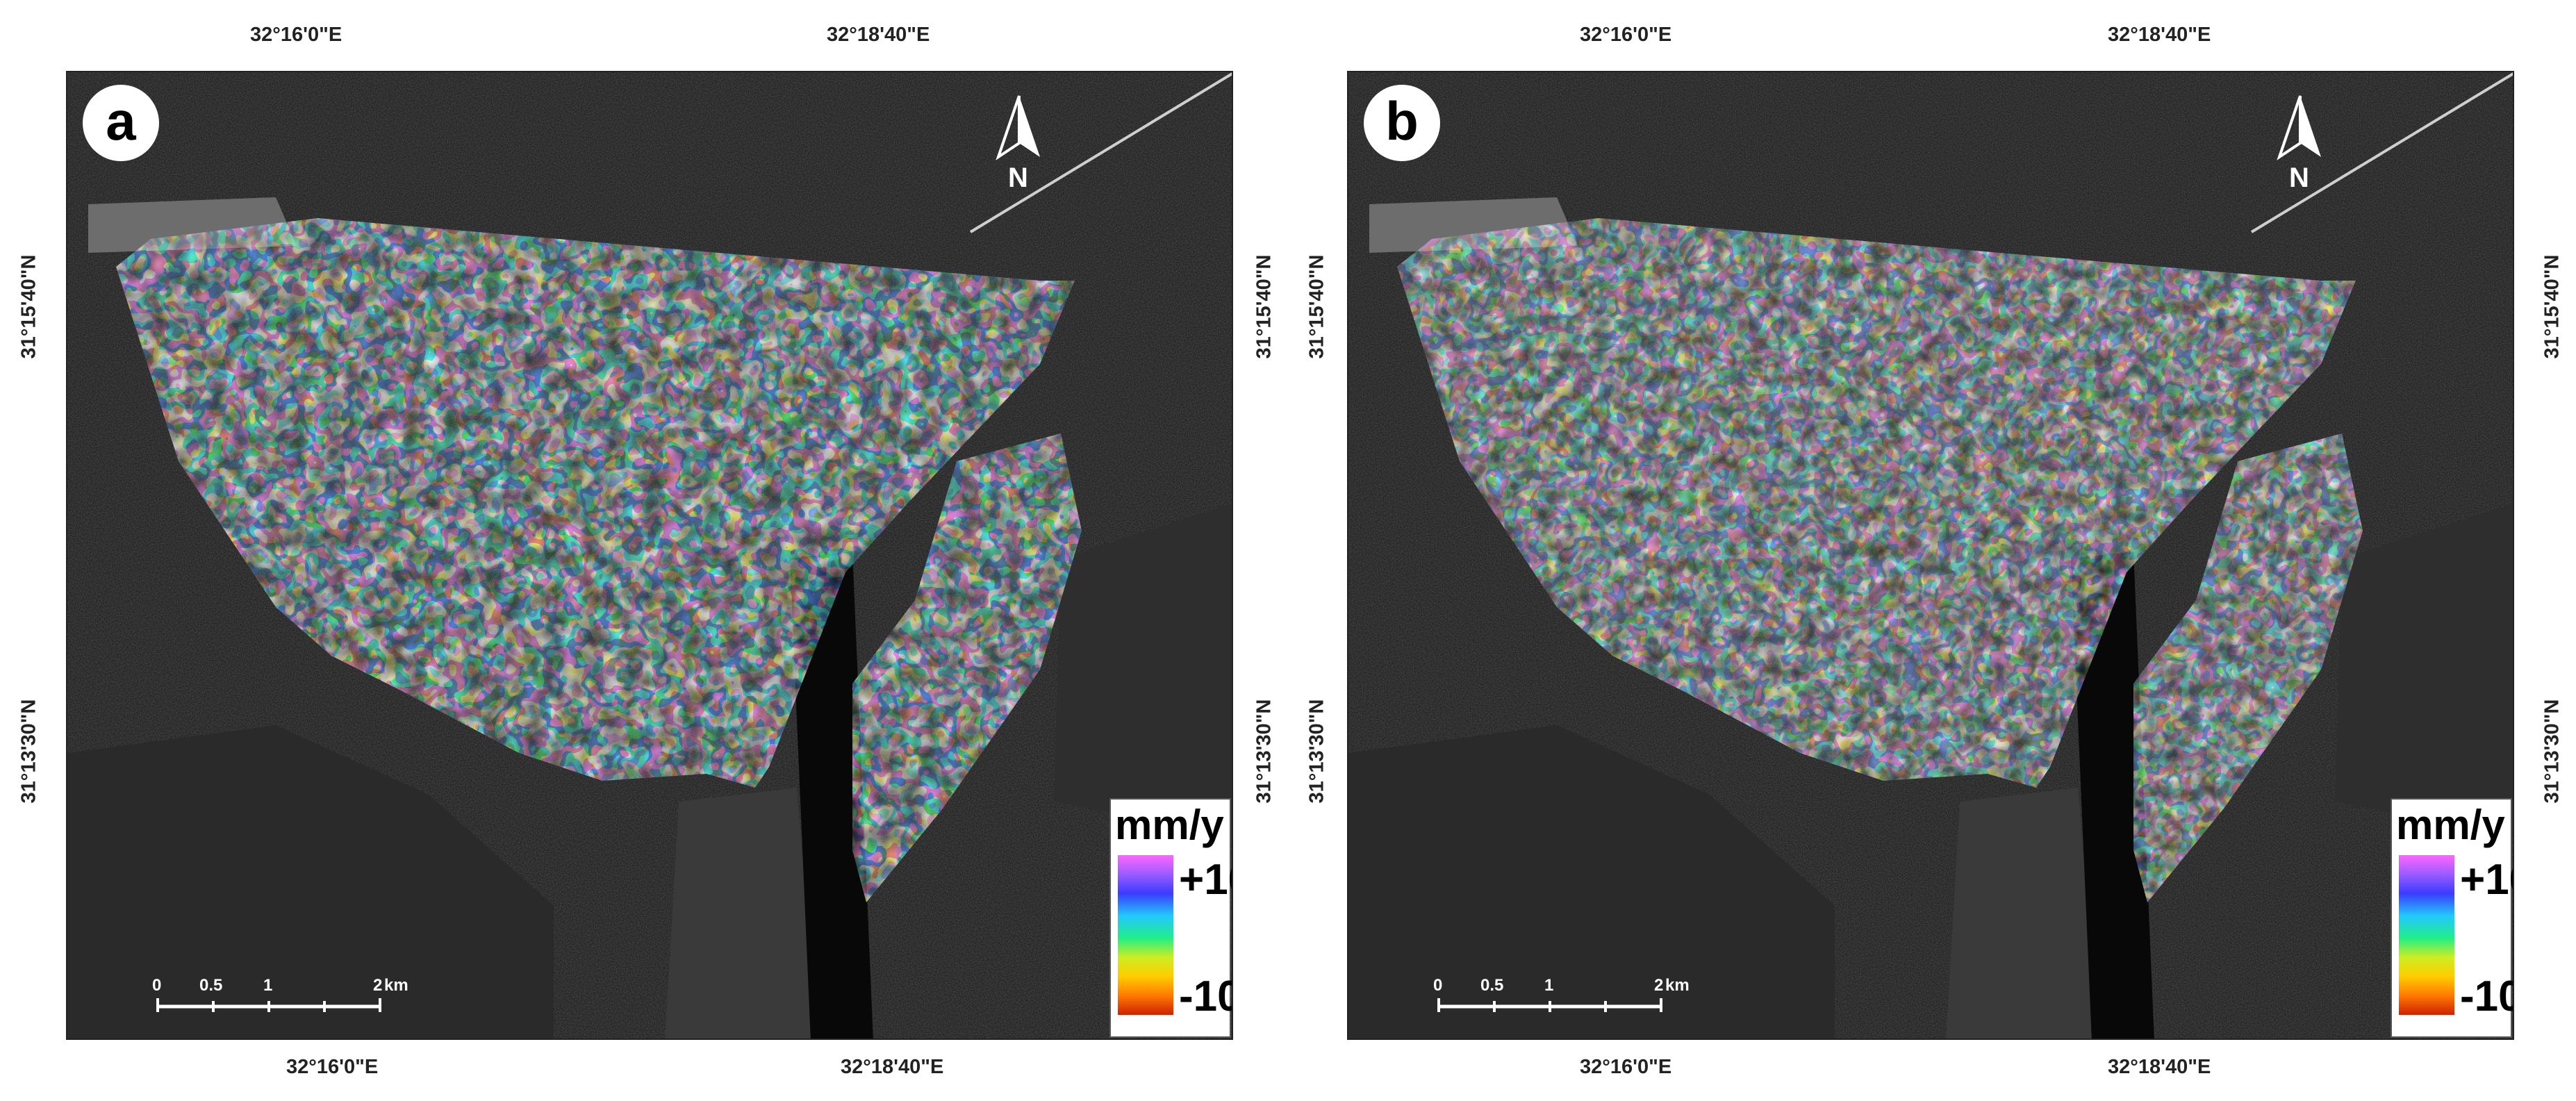 The height and width of the screenshot is (1101, 2576). I want to click on panel-label: b, so click(1402, 123).